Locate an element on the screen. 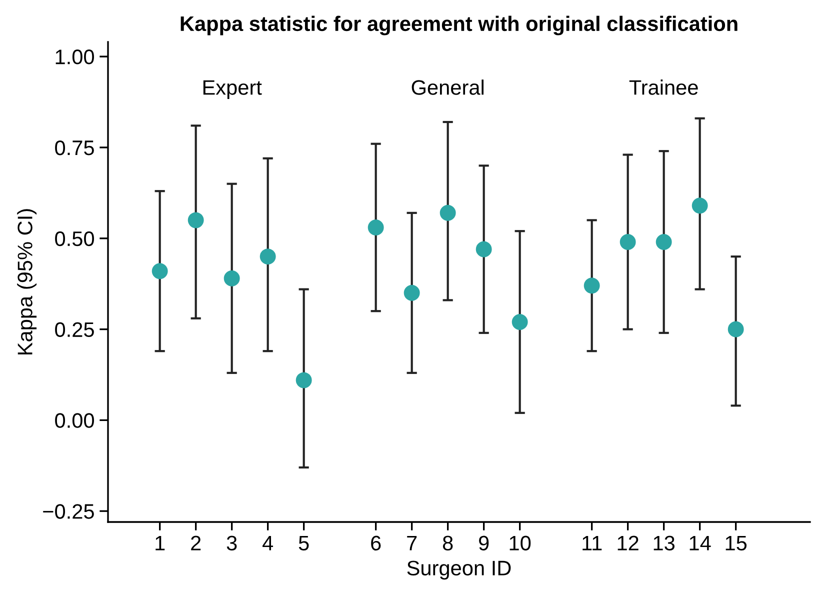 This screenshot has height=594, width=814. x-tick-label: 14 is located at coordinates (700, 543).